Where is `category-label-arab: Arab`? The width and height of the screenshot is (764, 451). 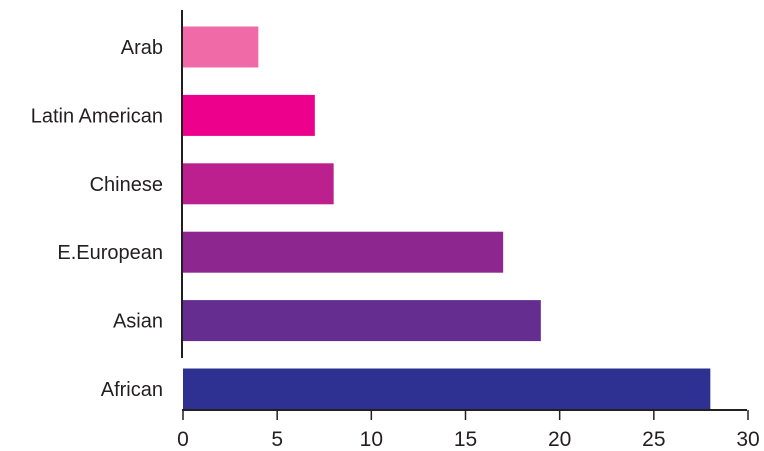
category-label-arab: Arab is located at coordinates (142, 48).